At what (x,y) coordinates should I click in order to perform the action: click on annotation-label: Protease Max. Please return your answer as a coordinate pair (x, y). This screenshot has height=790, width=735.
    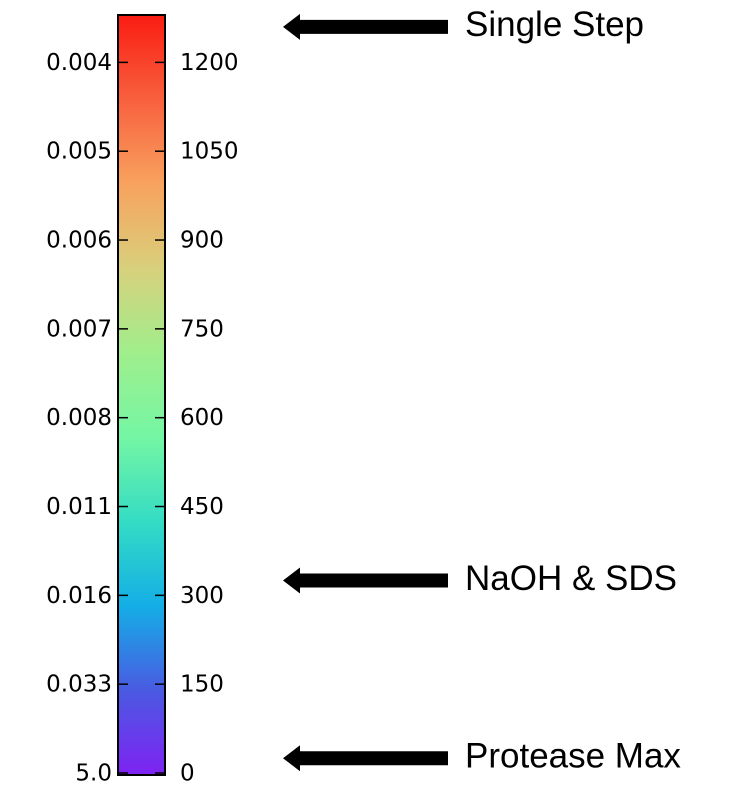
    Looking at the image, I should click on (573, 755).